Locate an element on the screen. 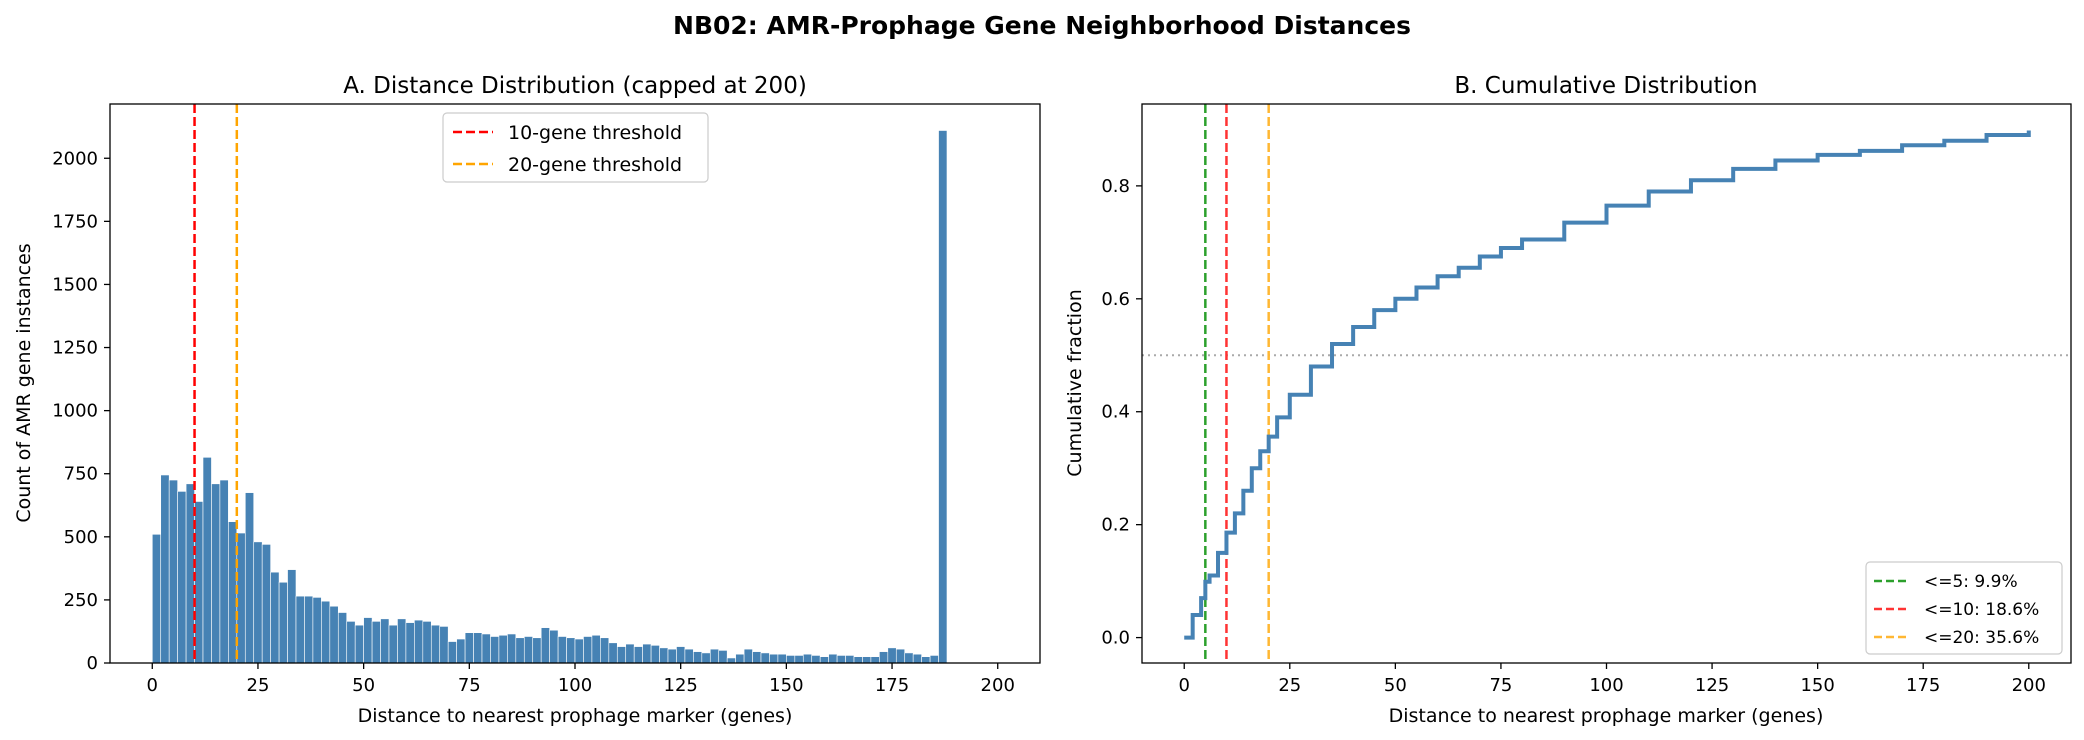  panel-a-legend: 10-gene threshold 20-gene threshold is located at coordinates (575, 147).